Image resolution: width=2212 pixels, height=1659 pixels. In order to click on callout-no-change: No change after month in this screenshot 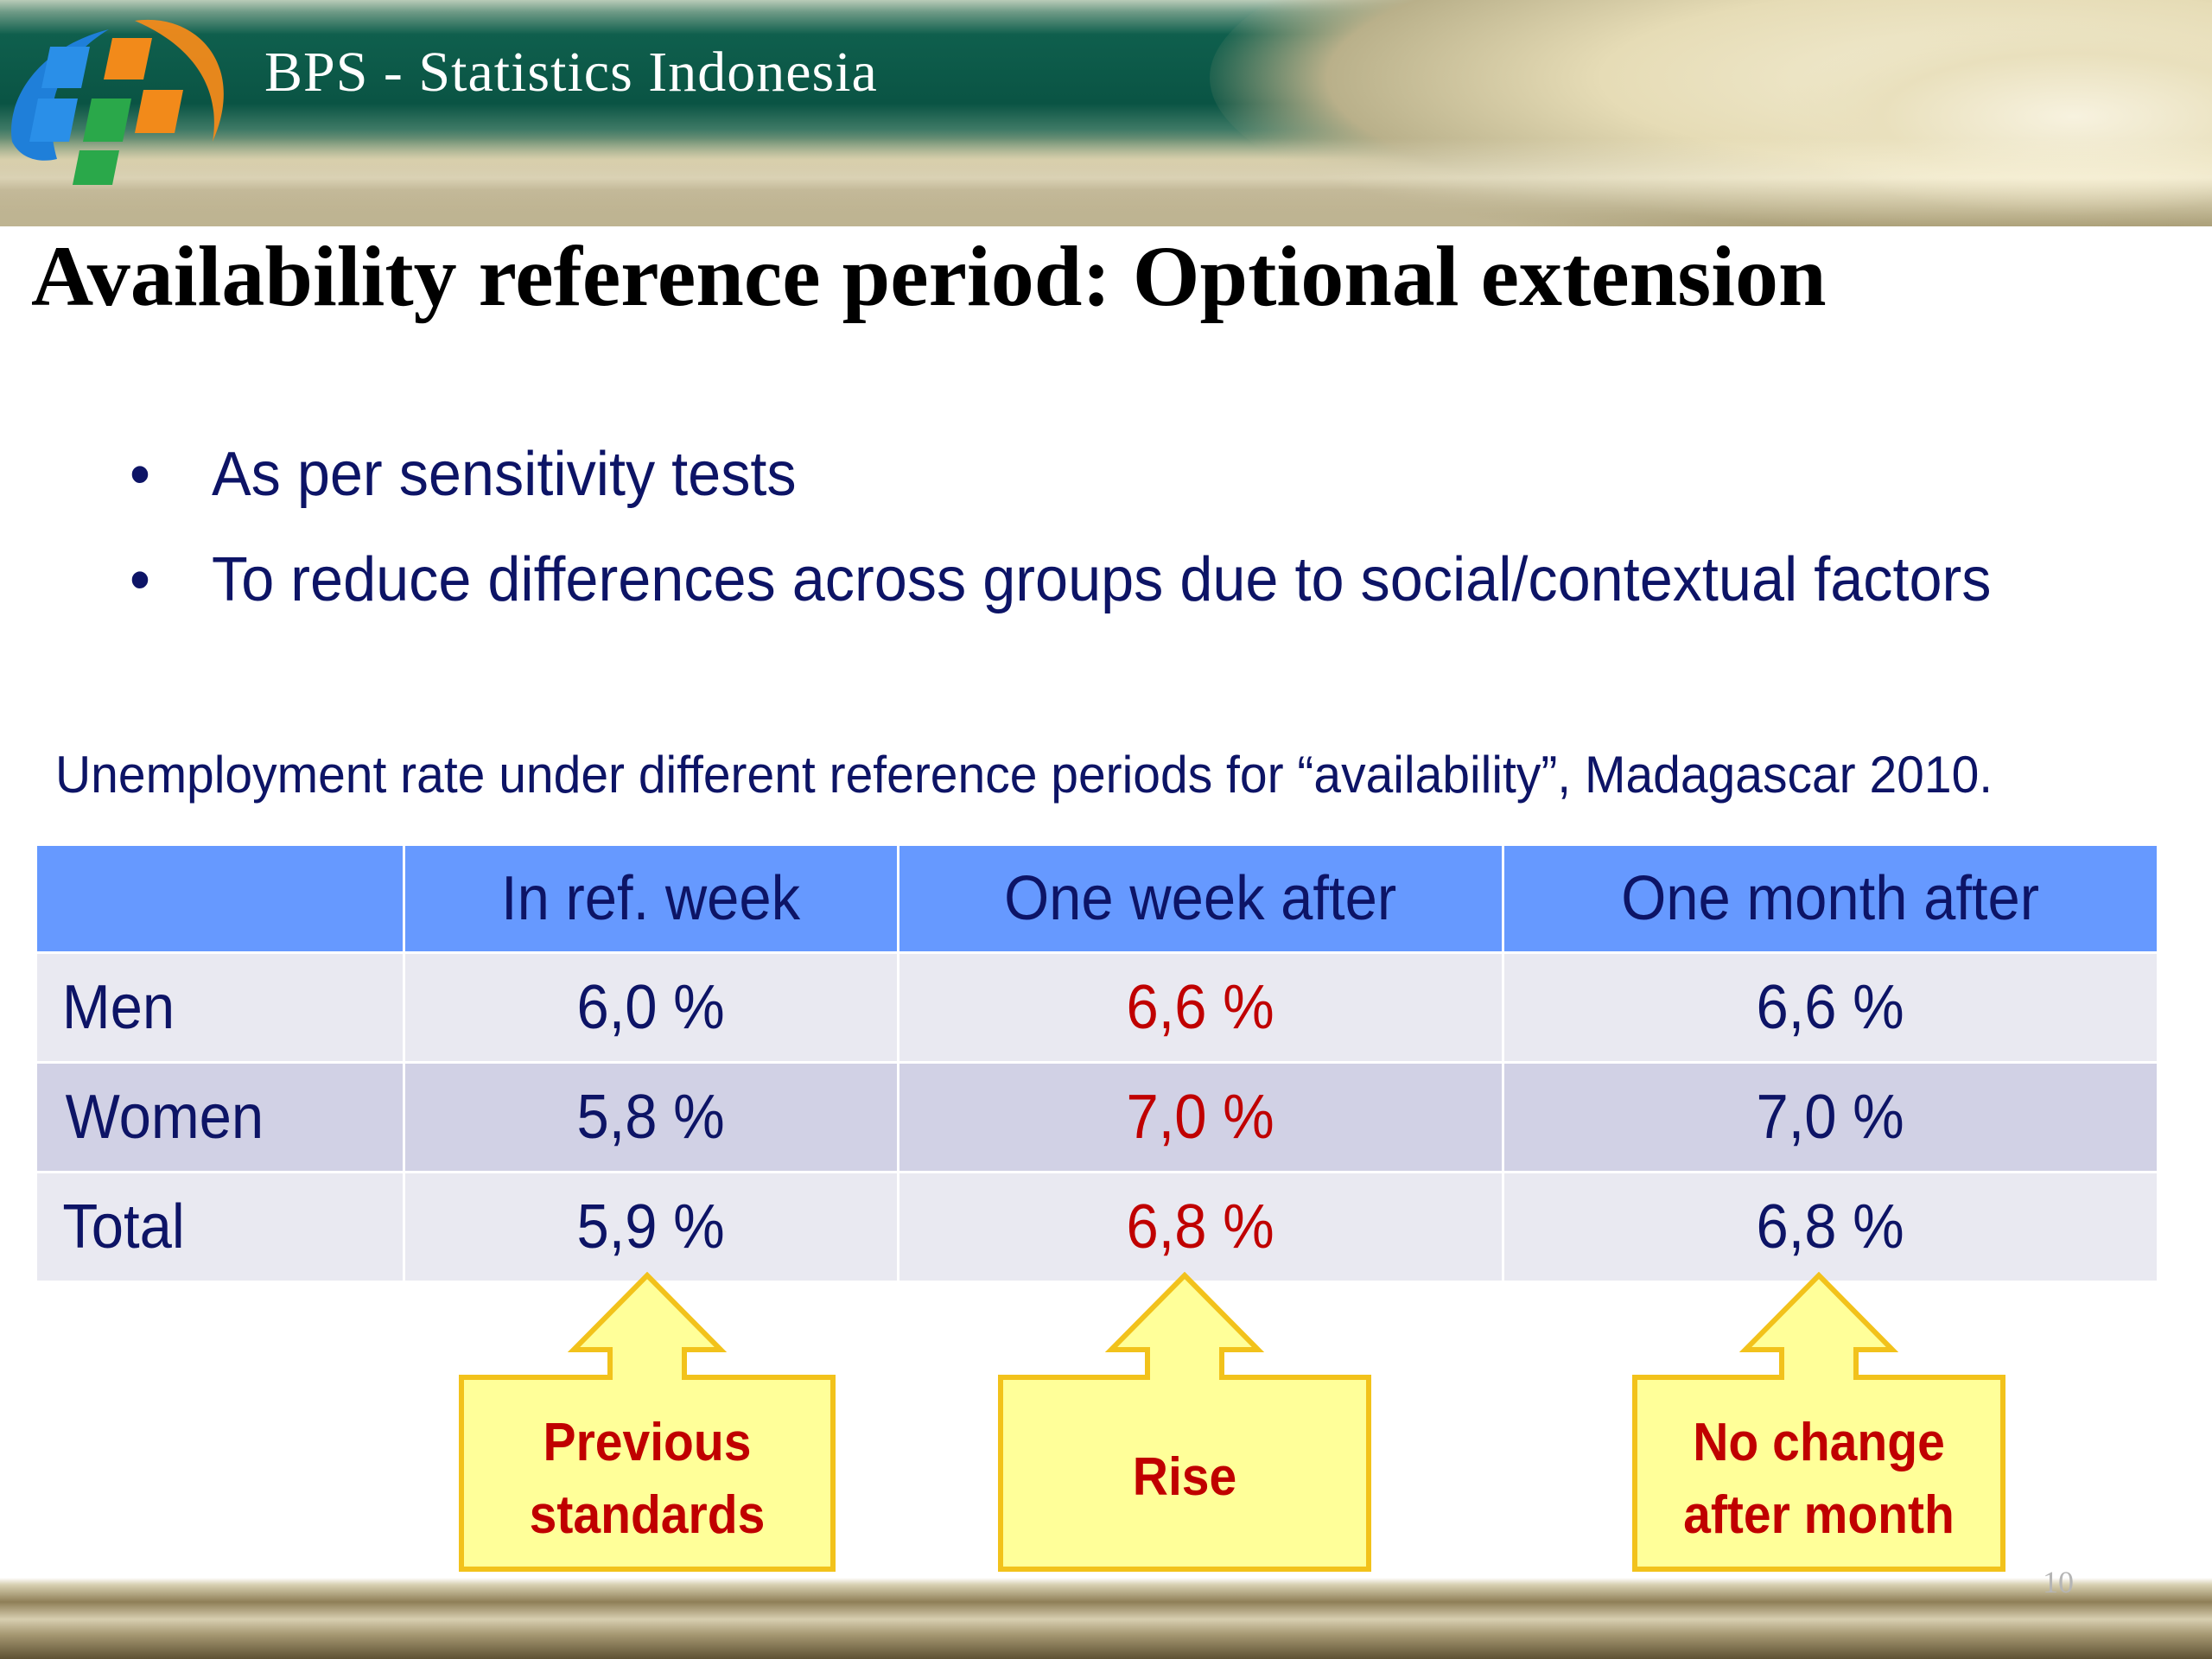, I will do `click(1819, 1422)`.